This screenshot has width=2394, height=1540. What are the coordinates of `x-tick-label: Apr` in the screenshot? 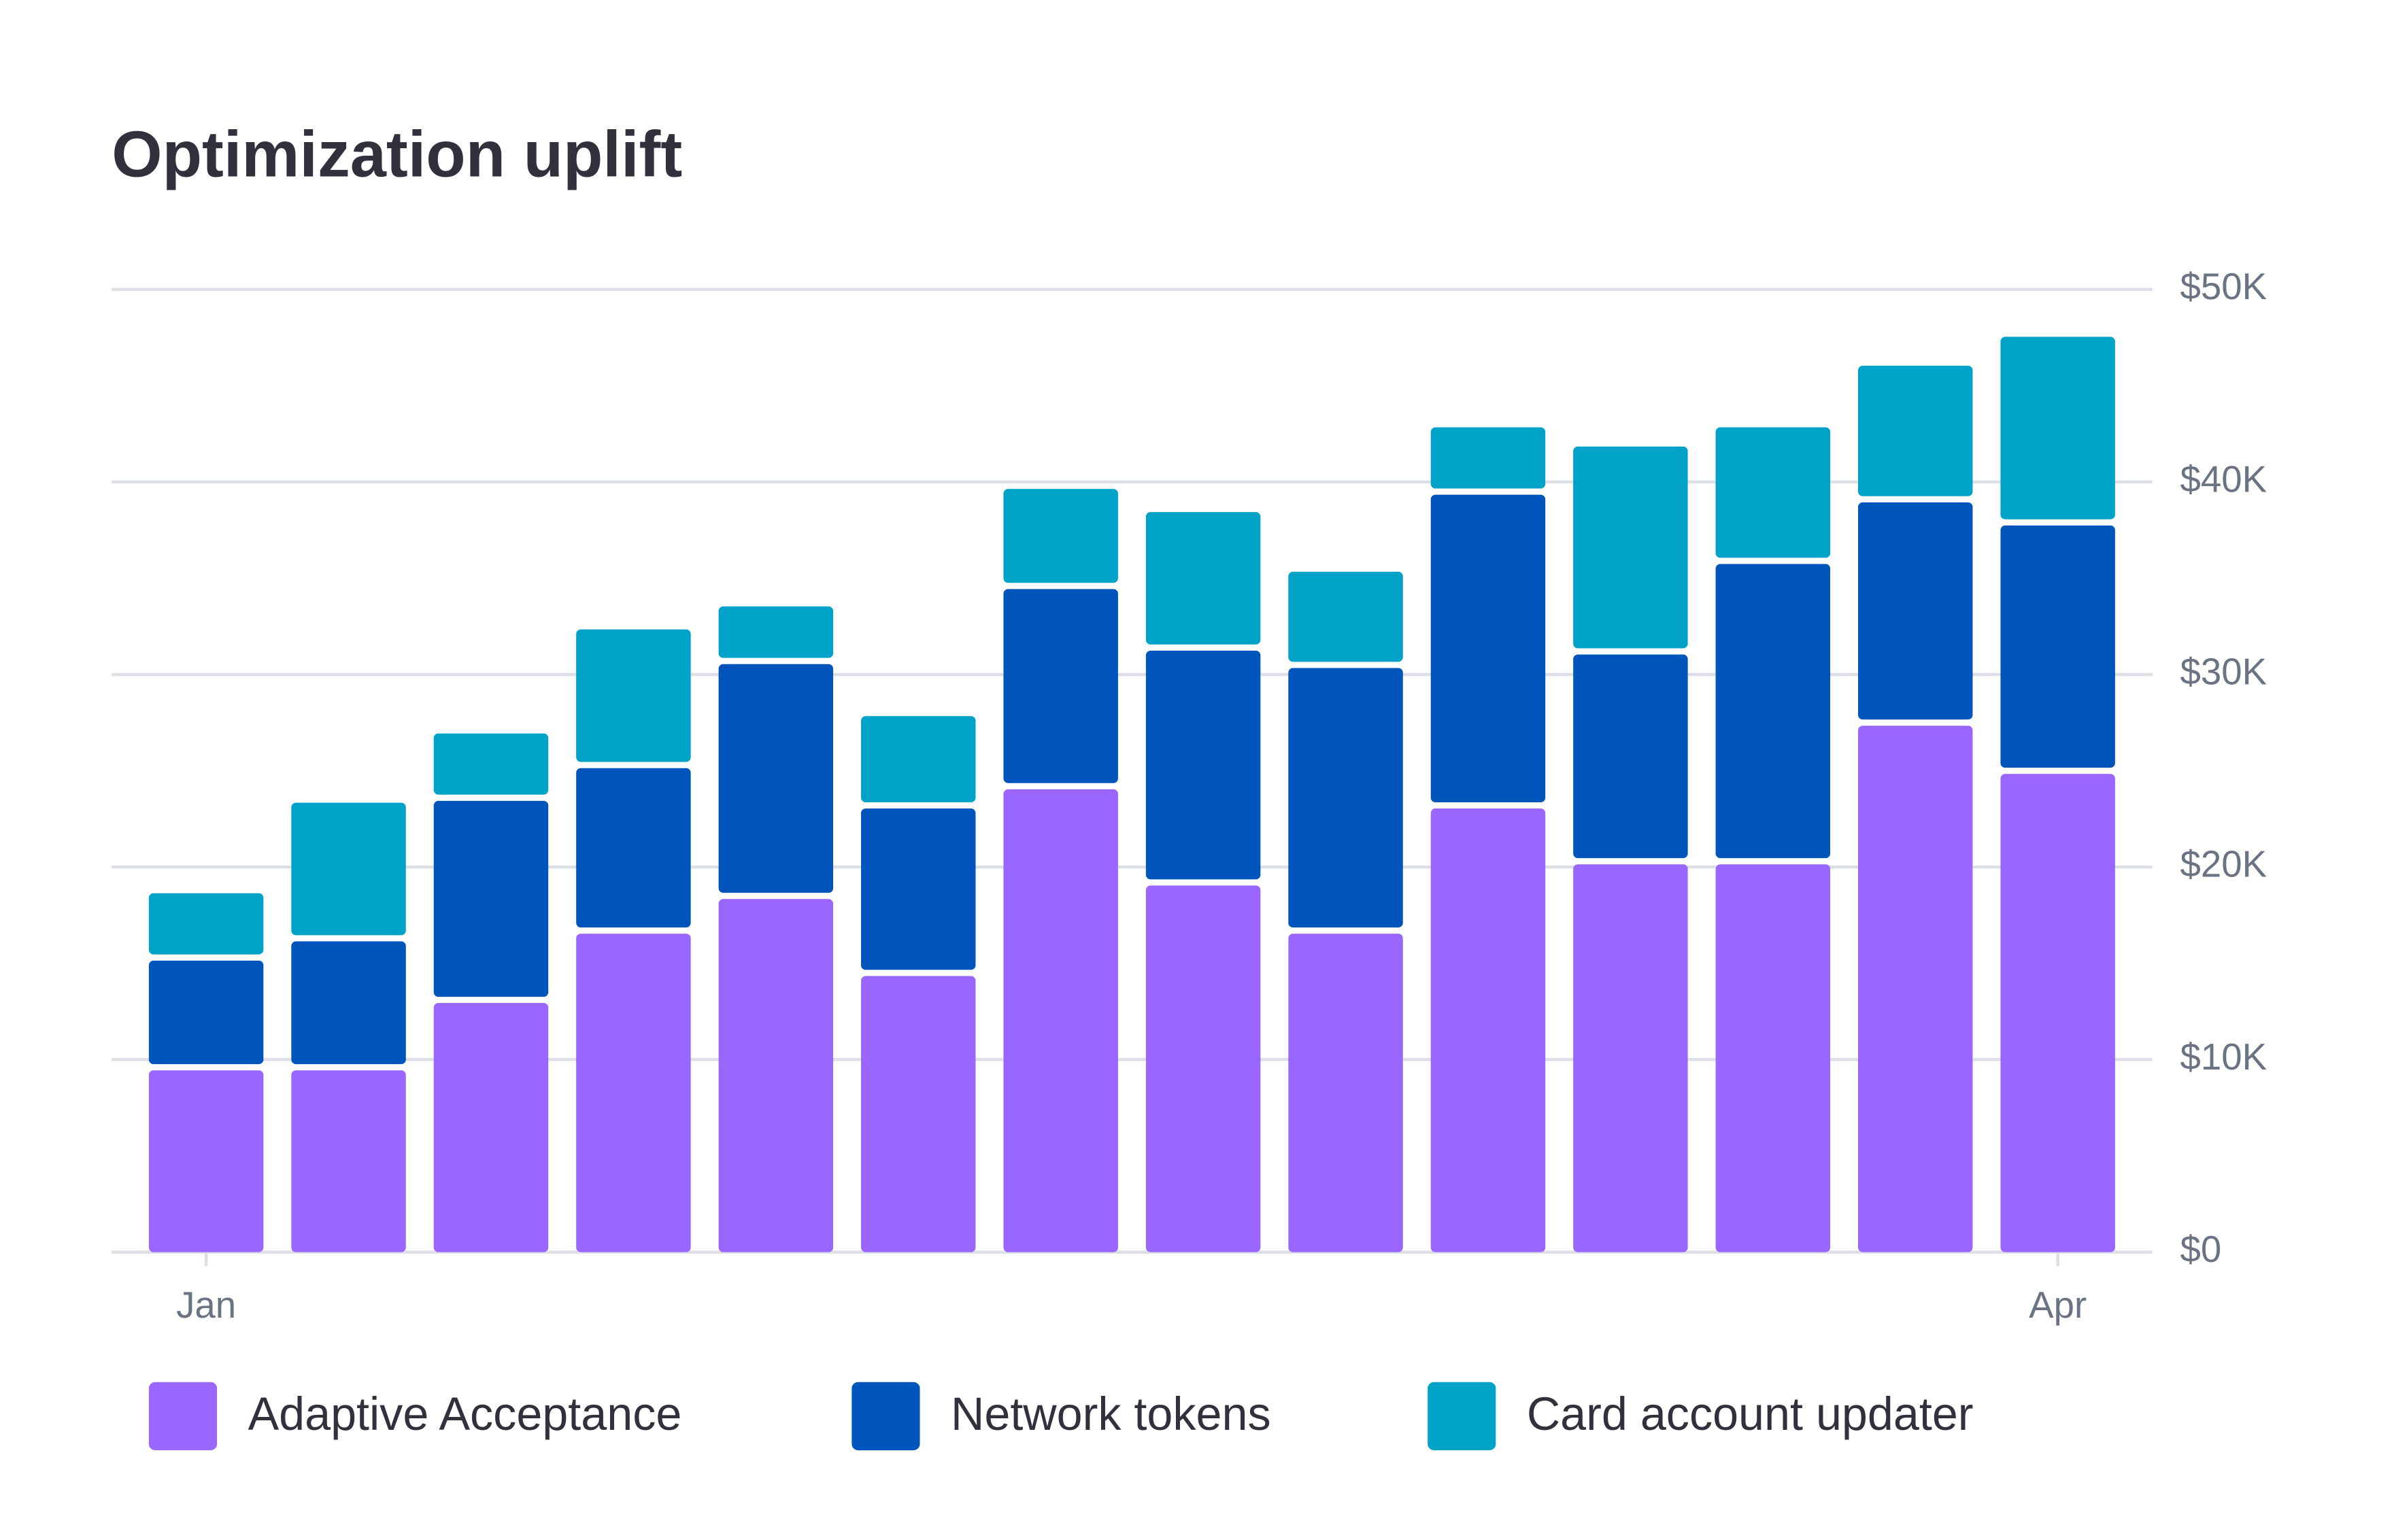 It's located at (2058, 1305).